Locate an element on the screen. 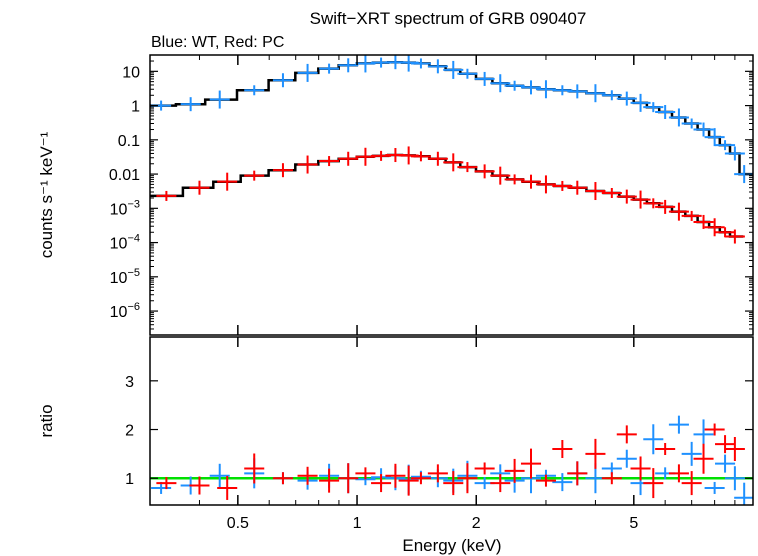  chart-subtitle: Blue: WT, Red: PC is located at coordinates (217, 42).